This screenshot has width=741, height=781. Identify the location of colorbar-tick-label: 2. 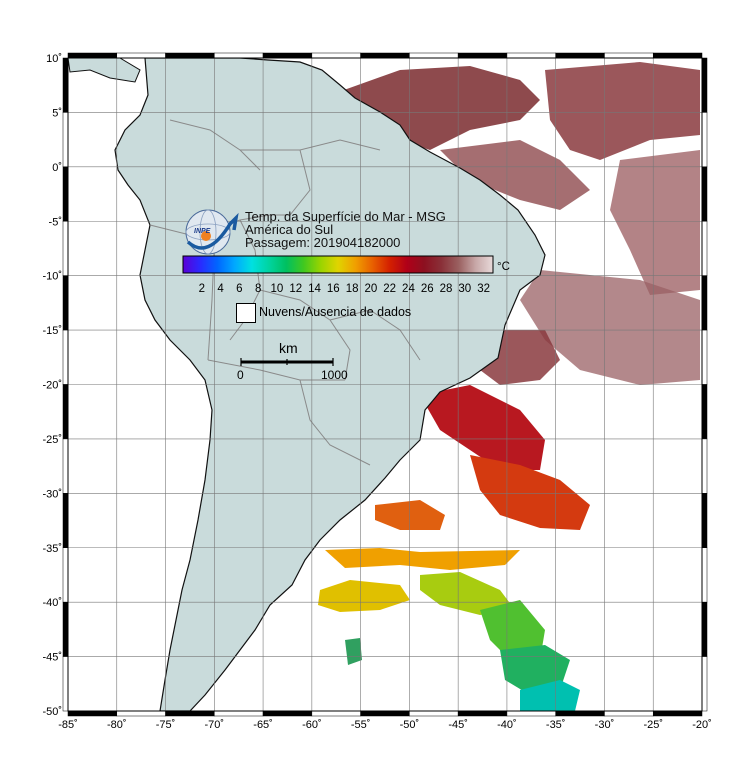
(202, 289).